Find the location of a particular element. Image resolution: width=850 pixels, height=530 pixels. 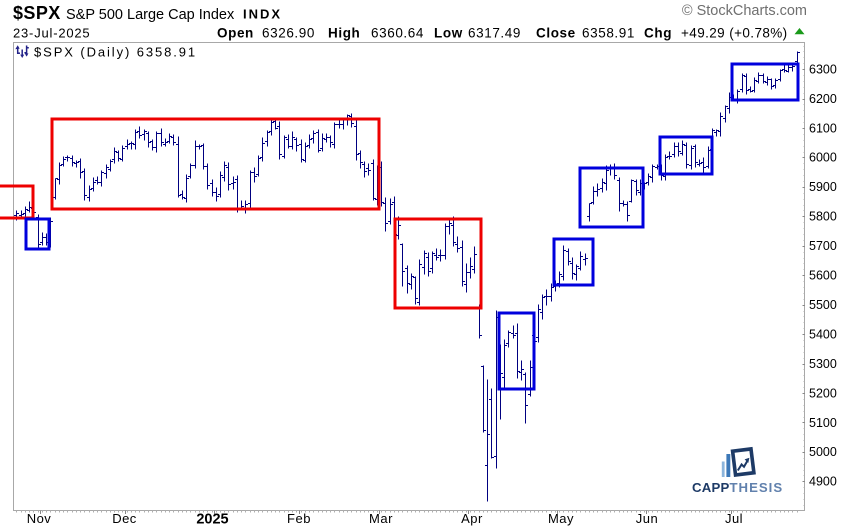

svg-text: CAPP is located at coordinates (710, 487).